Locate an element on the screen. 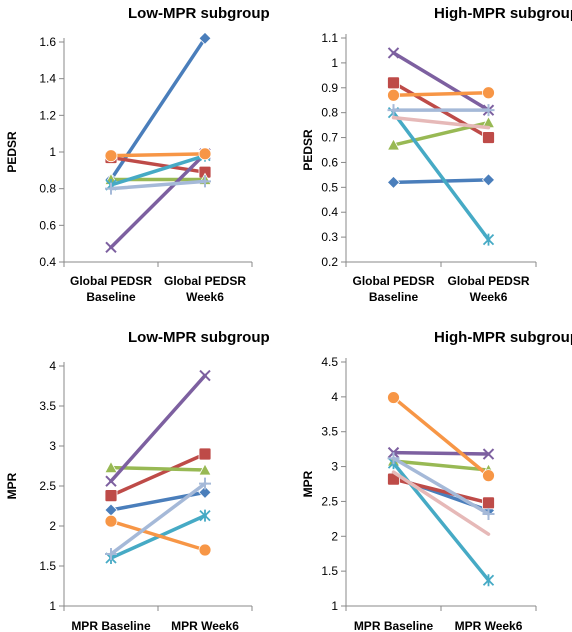  x-category-label-line: MPR Baseline is located at coordinates (394, 625).